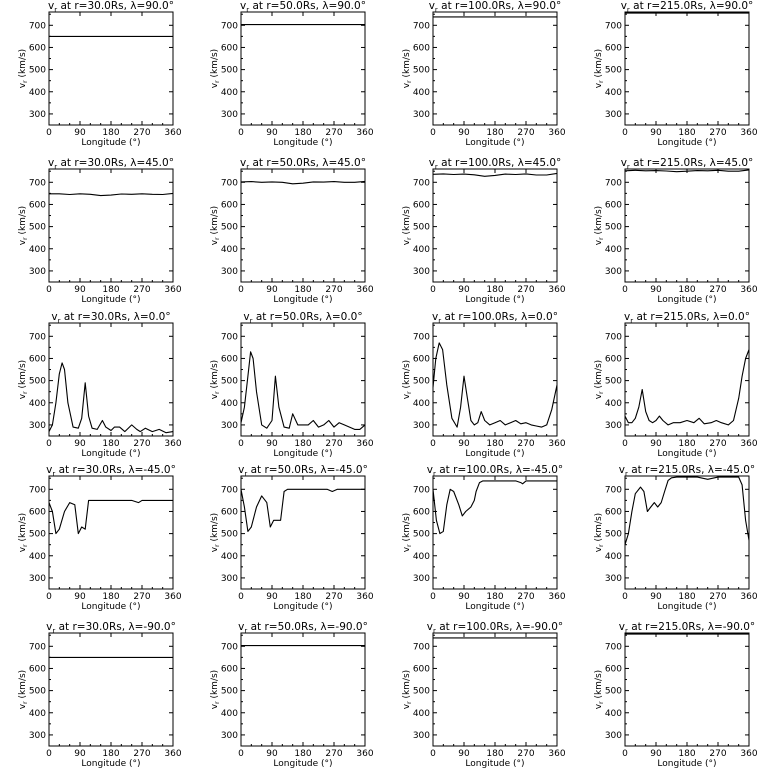  What do you see at coordinates (435, 317) in the screenshot?
I see `panel-title-symbol: v` at bounding box center [435, 317].